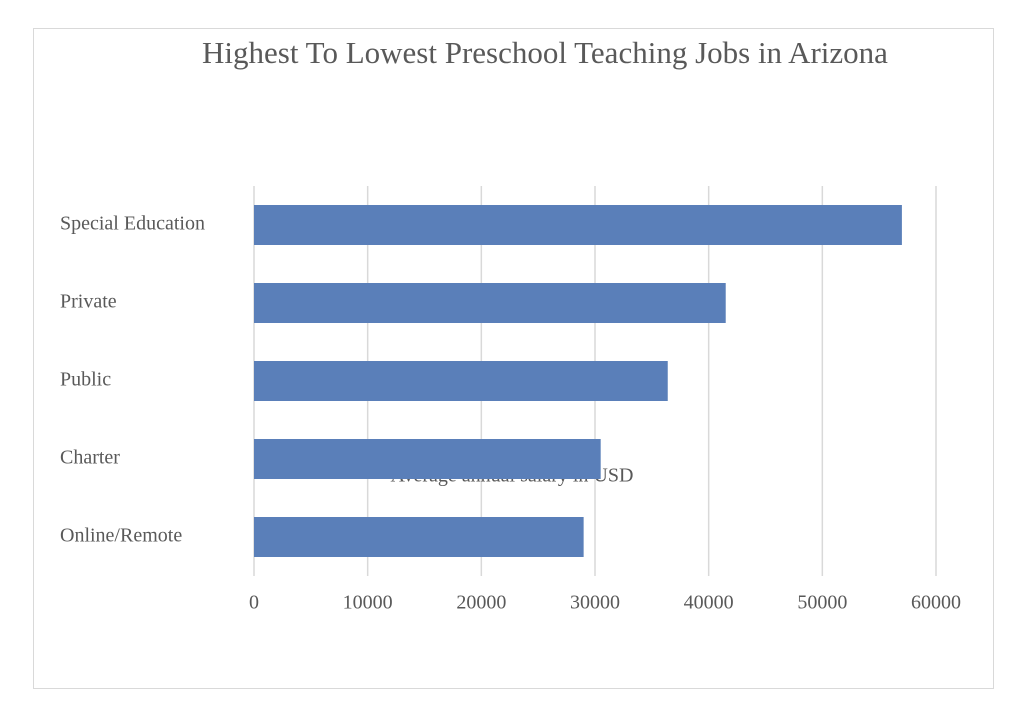  I want to click on y-tick-label: Private, so click(88, 302).